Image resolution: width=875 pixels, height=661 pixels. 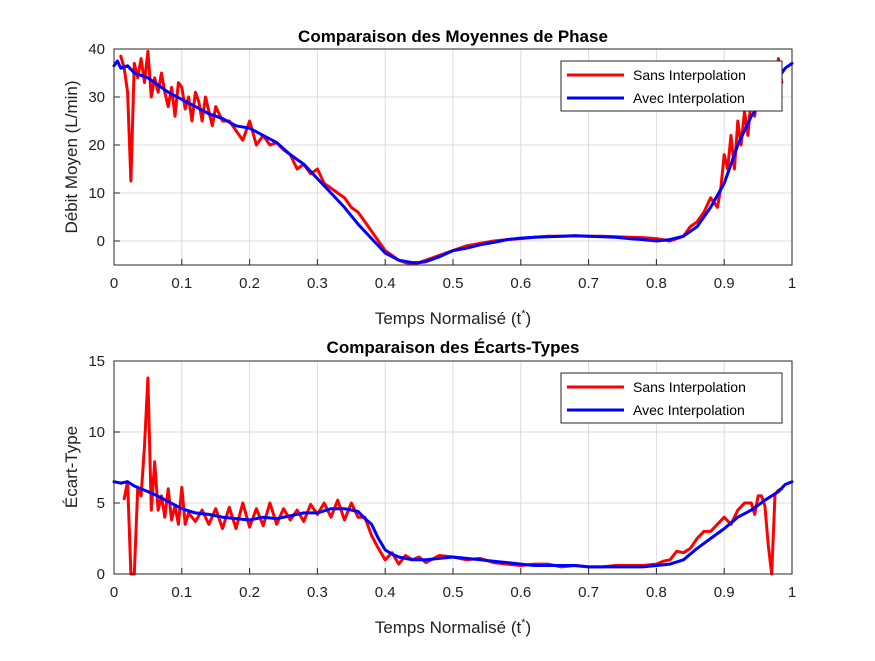 I want to click on y-ticks: 0 5 10 15, so click(x=104, y=468).